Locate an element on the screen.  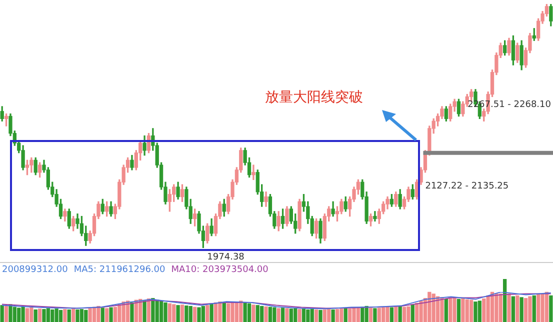
text: MA5: 211961296.00 is located at coordinates (120, 270).